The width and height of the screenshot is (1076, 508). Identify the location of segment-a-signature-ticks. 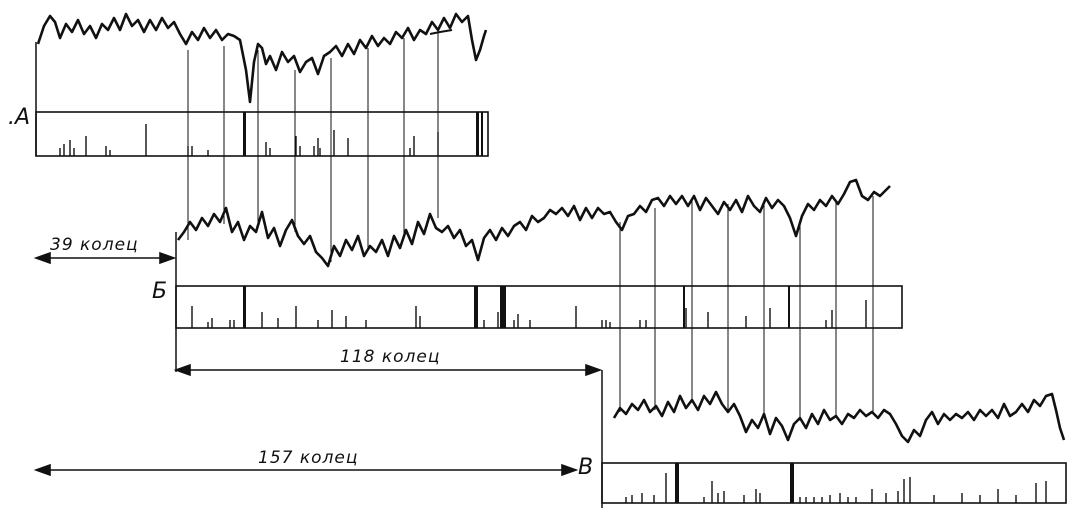
(271, 134).